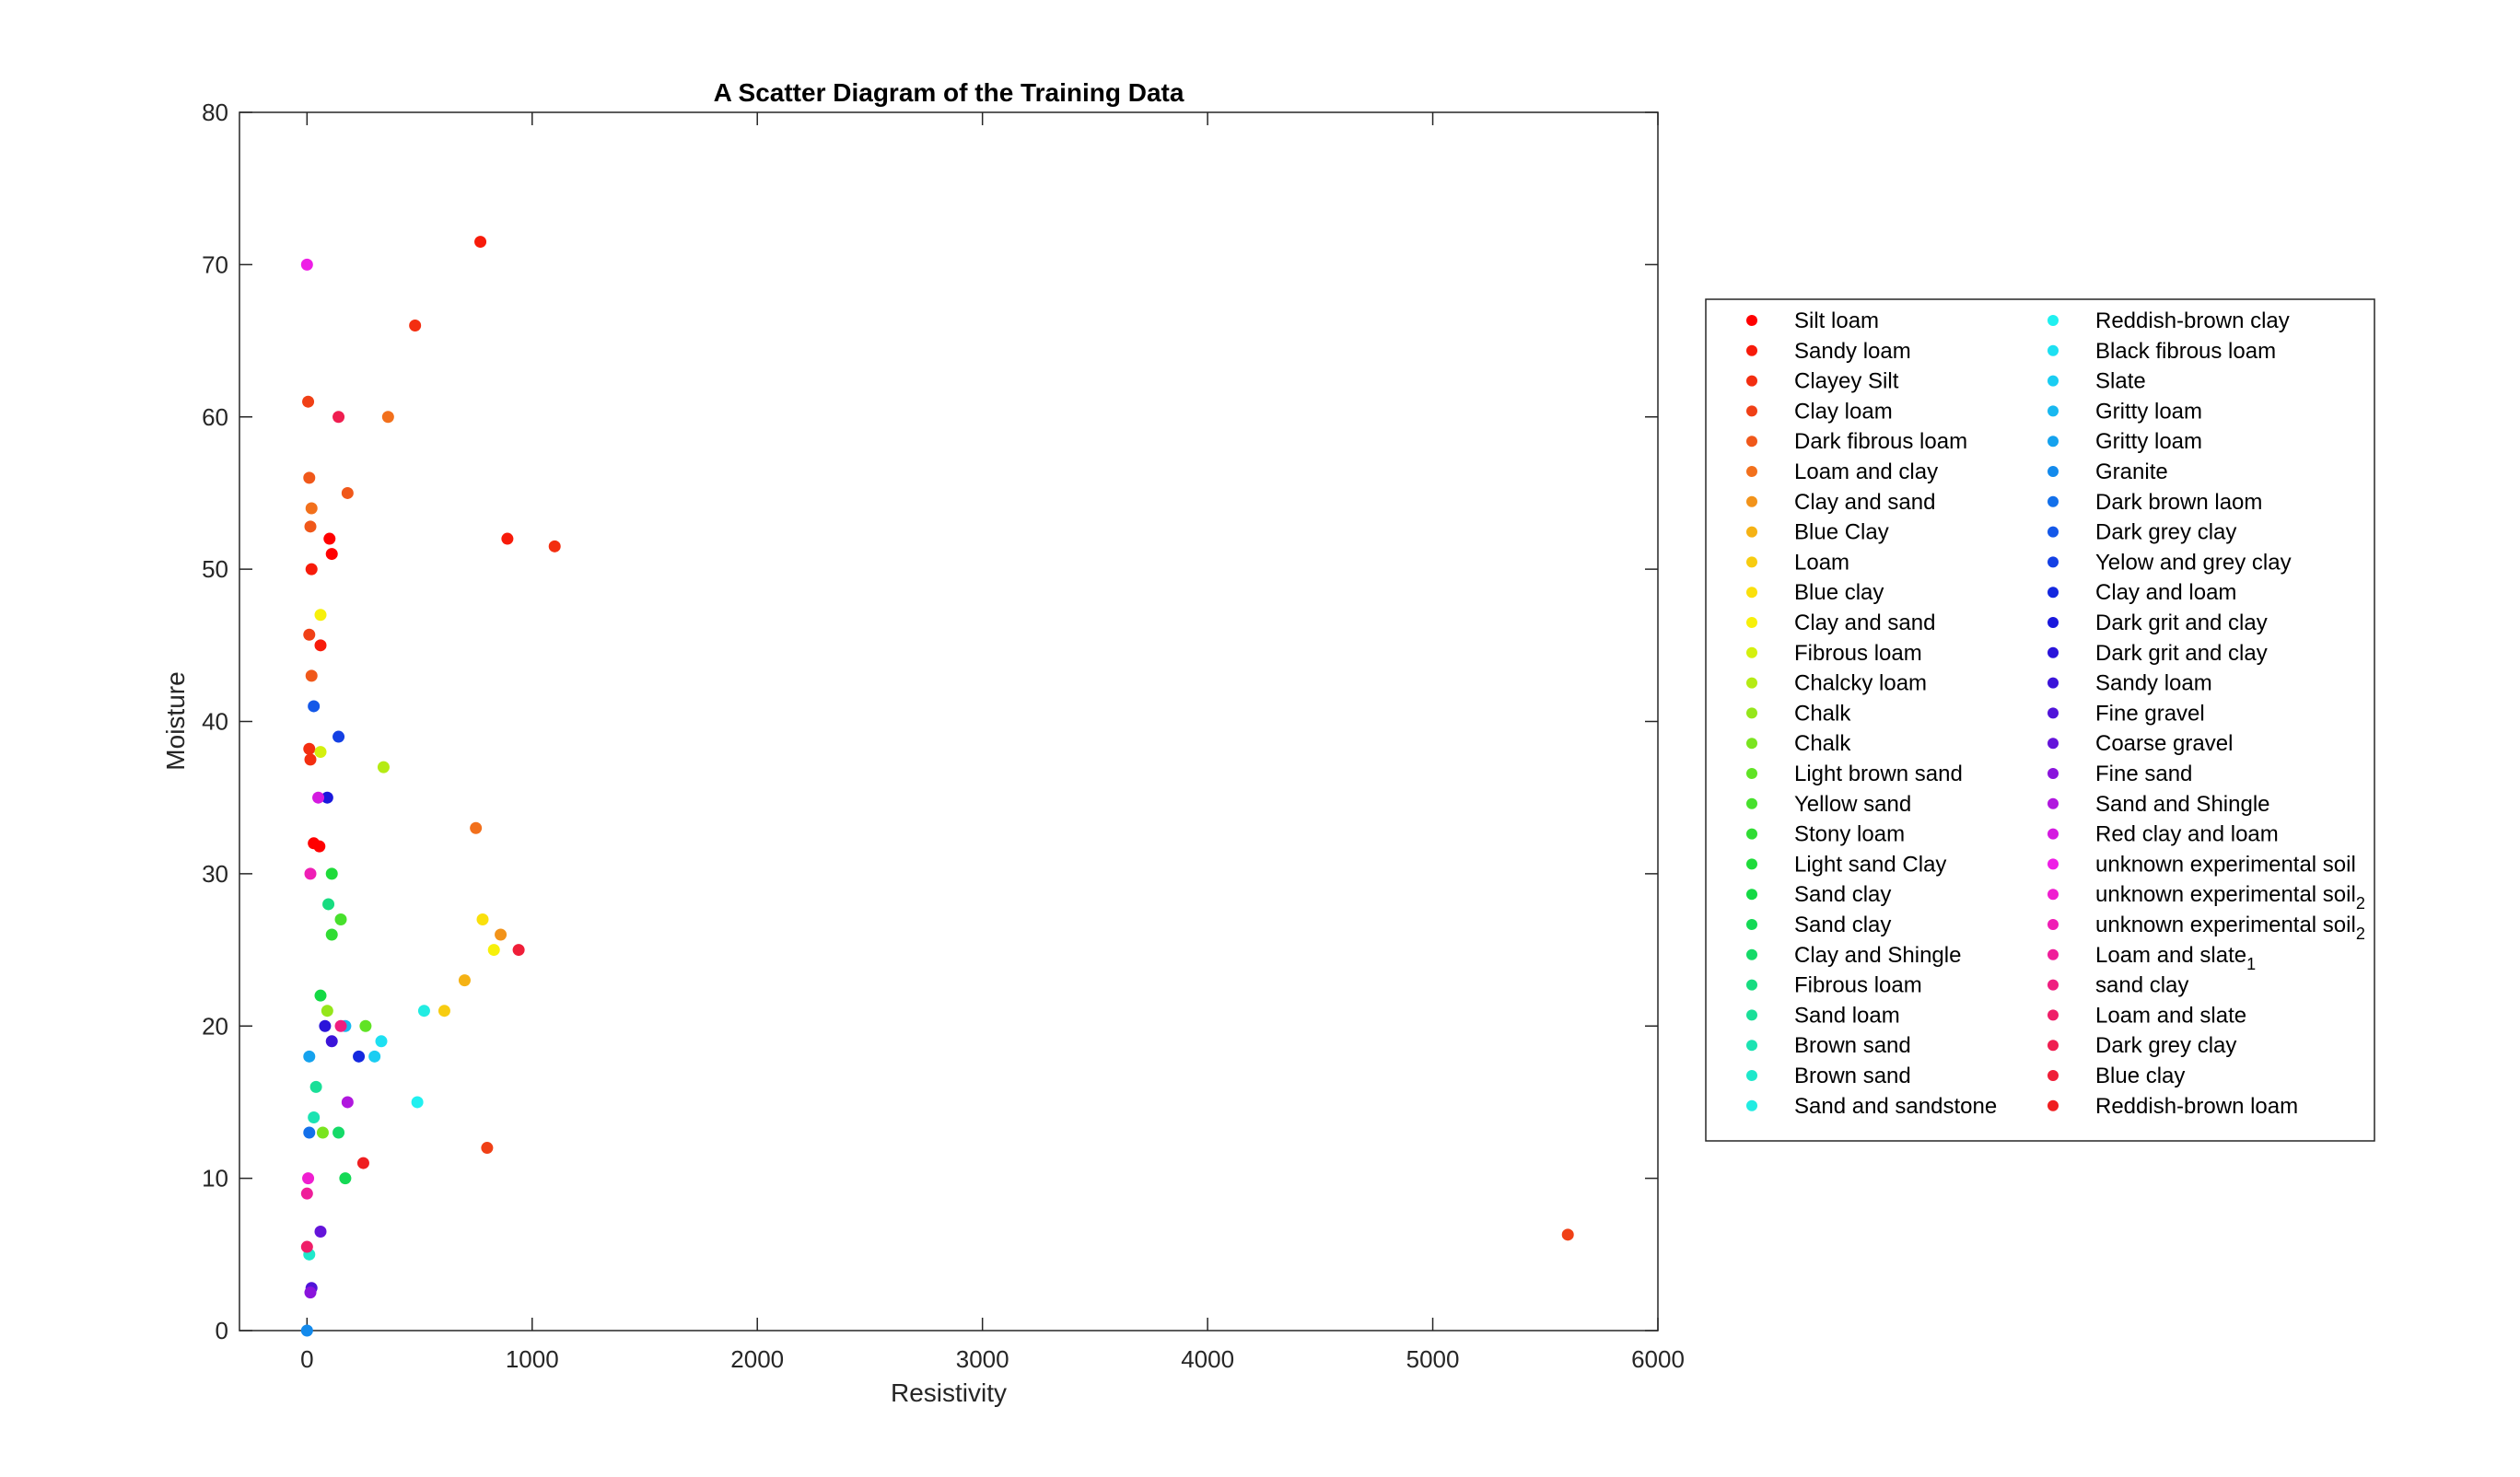  Describe the element at coordinates (222, 1330) in the screenshot. I see `y-tick-label: 0` at that location.